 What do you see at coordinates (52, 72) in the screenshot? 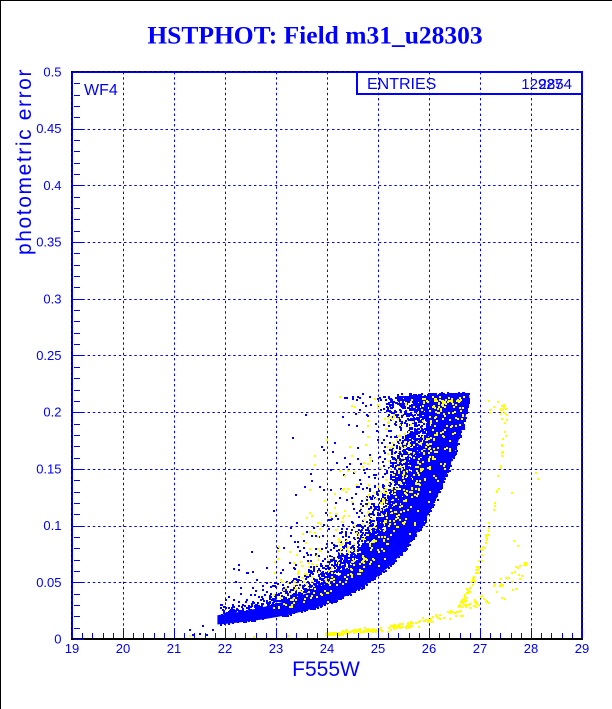
I see `svg-text: 0.5` at bounding box center [52, 72].